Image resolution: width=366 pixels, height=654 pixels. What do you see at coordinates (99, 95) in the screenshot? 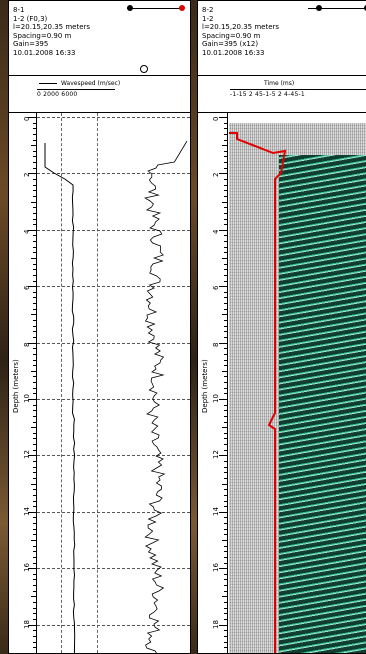
I see `wavespeed-axis: Wavespeed (m/sec) 0 2000 6000` at bounding box center [99, 95].